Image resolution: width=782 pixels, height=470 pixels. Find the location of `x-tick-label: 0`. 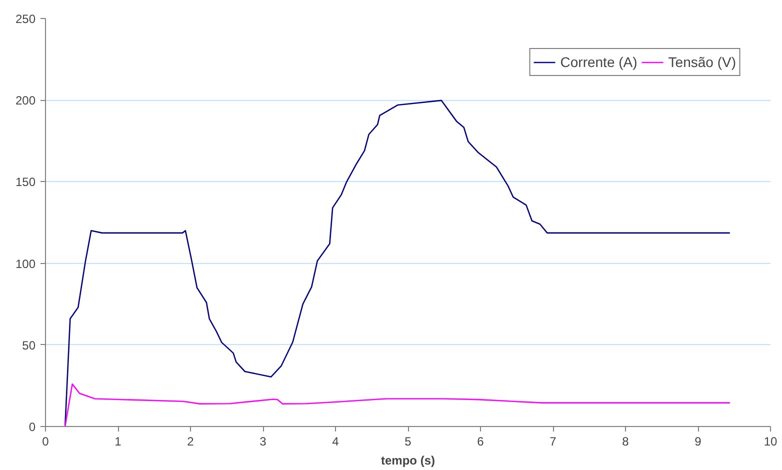

x-tick-label: 0 is located at coordinates (46, 441).